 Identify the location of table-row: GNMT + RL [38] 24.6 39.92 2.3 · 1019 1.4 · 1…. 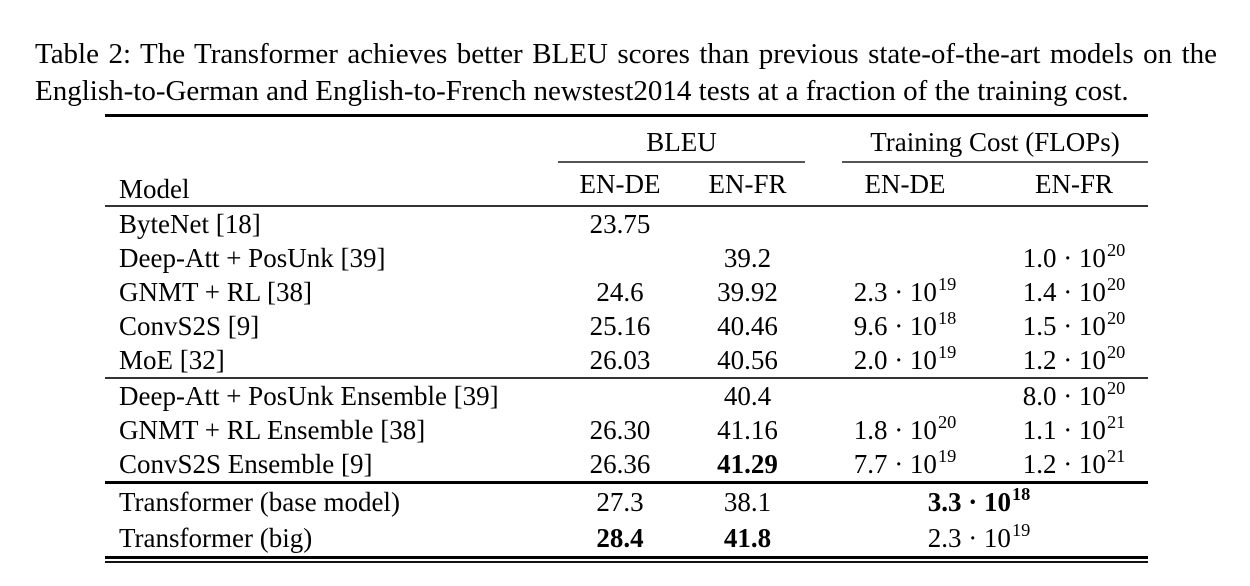
(626, 291).